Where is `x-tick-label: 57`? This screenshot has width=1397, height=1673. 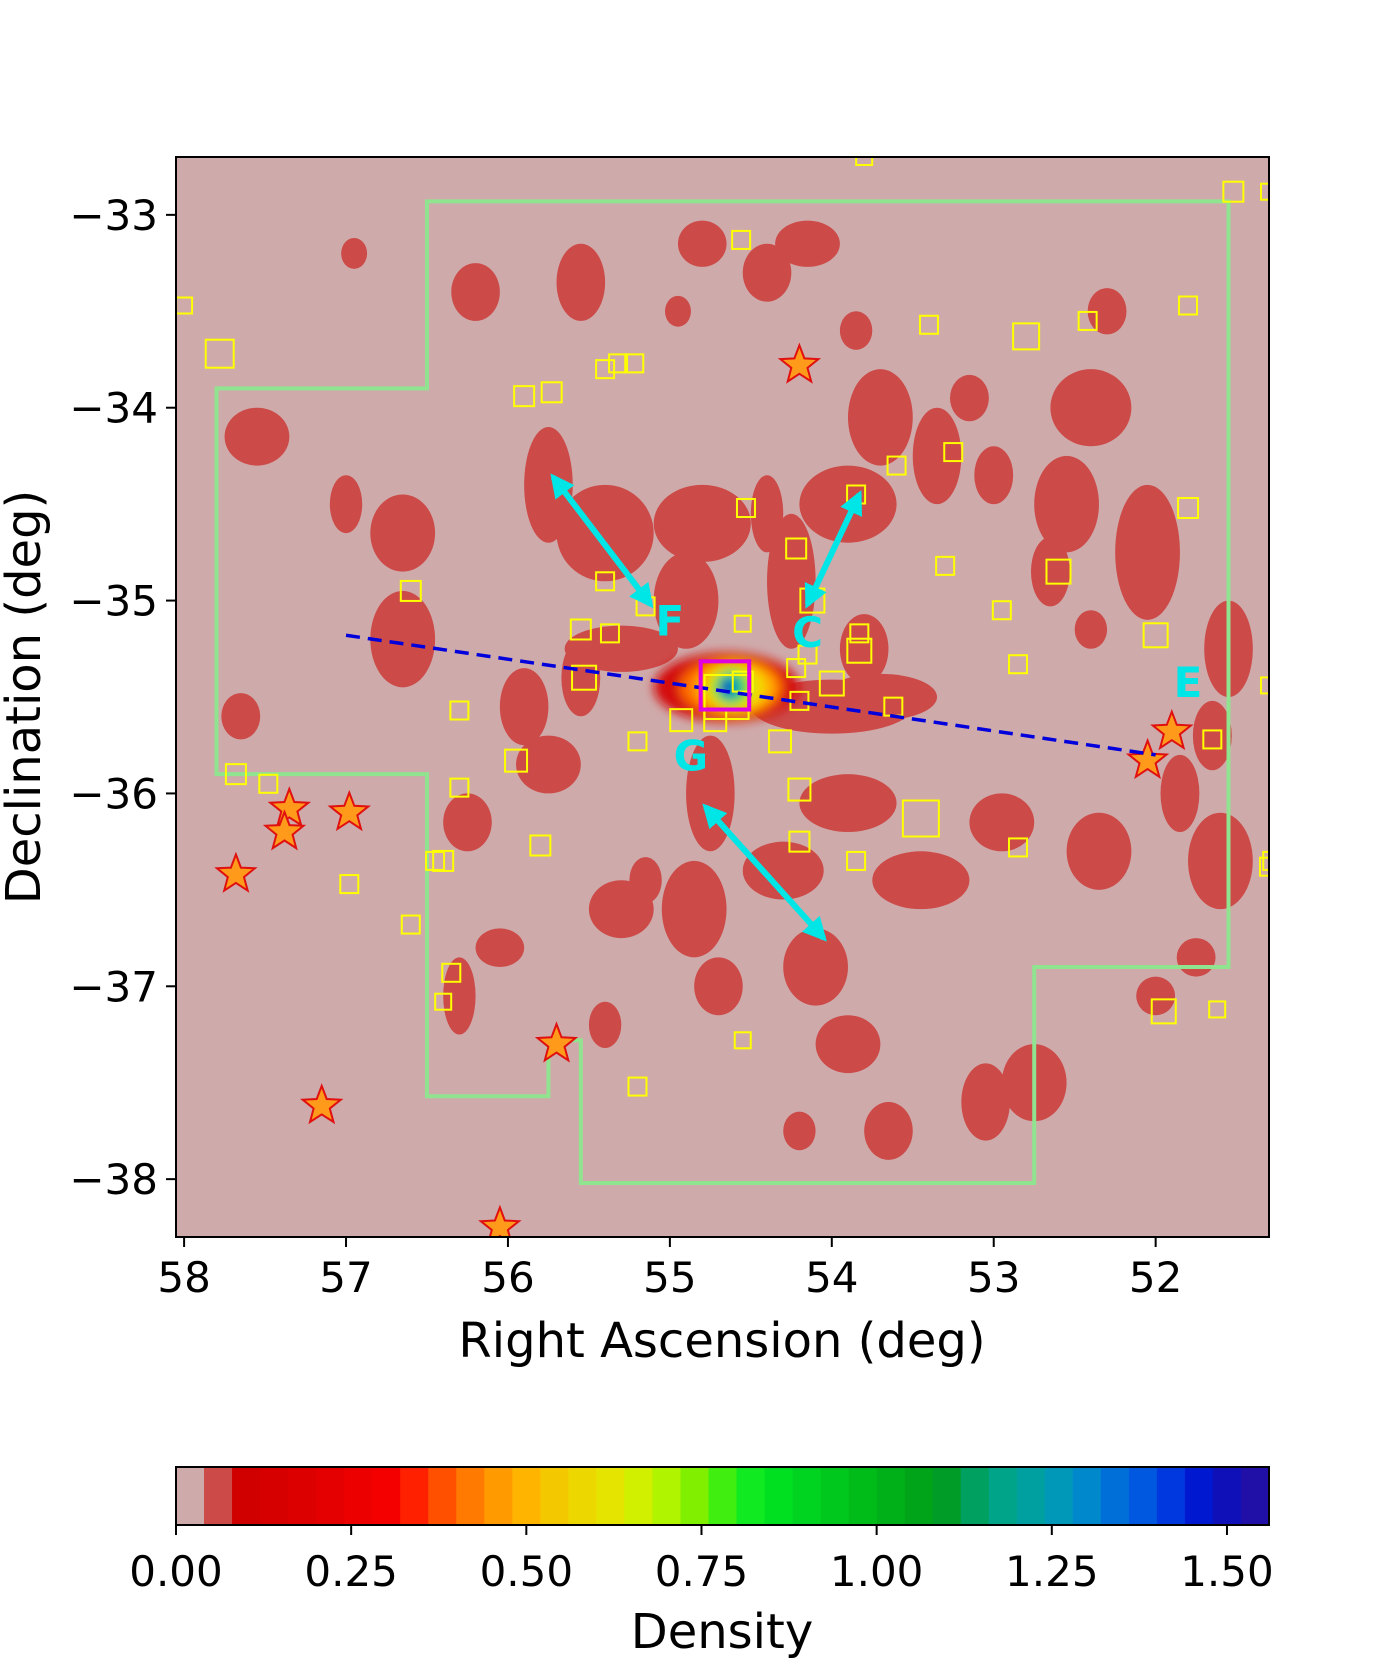 x-tick-label: 57 is located at coordinates (345, 1277).